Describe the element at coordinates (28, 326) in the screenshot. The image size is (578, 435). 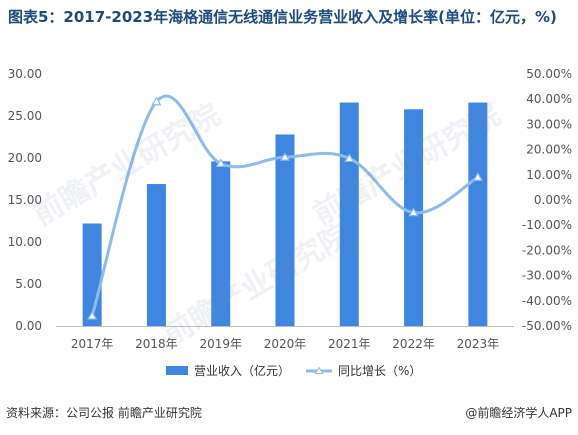
I see `y-left-tick-label: 0.00` at that location.